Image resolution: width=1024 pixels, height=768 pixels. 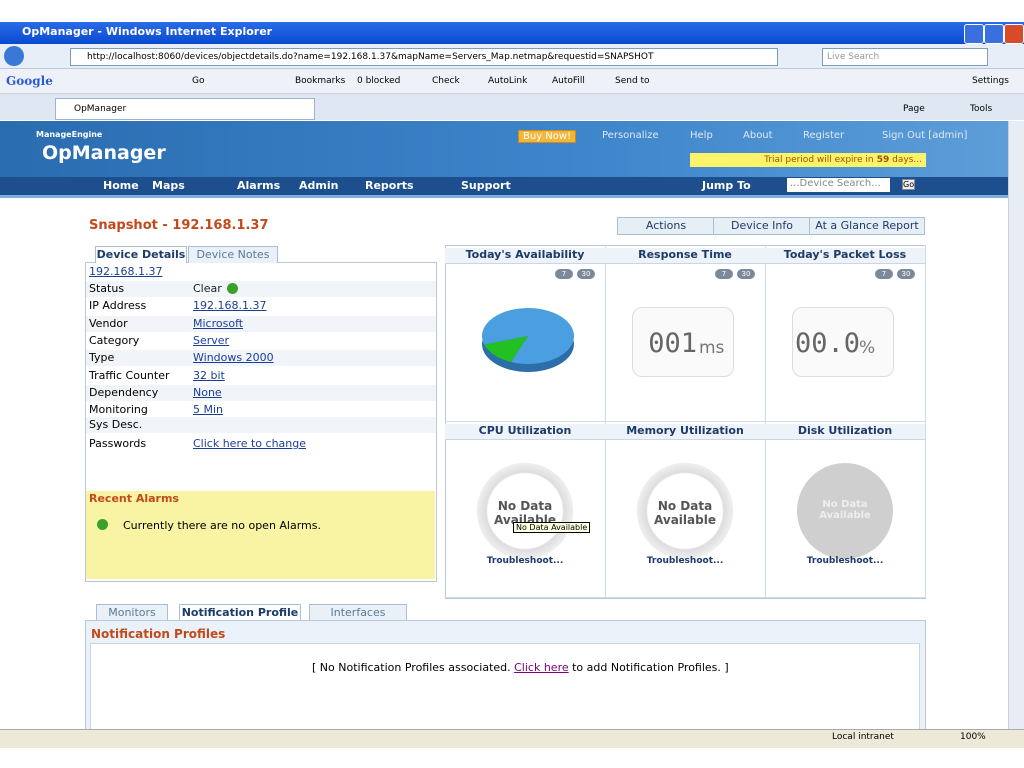 What do you see at coordinates (104, 153) in the screenshot?
I see `product: OpManager` at bounding box center [104, 153].